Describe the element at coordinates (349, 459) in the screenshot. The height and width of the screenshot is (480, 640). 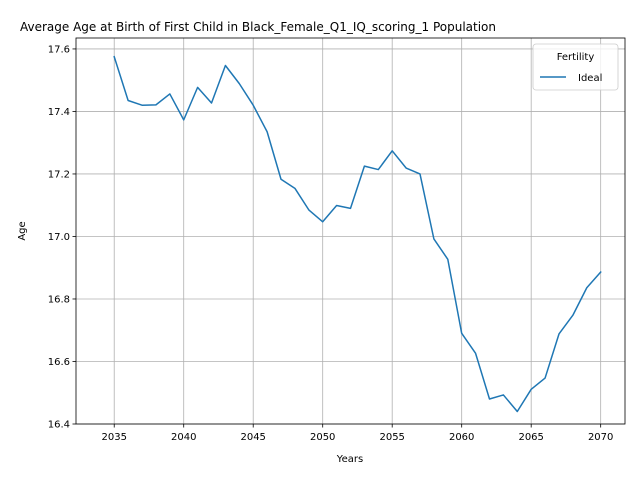
I see `x-axis-title: Years` at that location.